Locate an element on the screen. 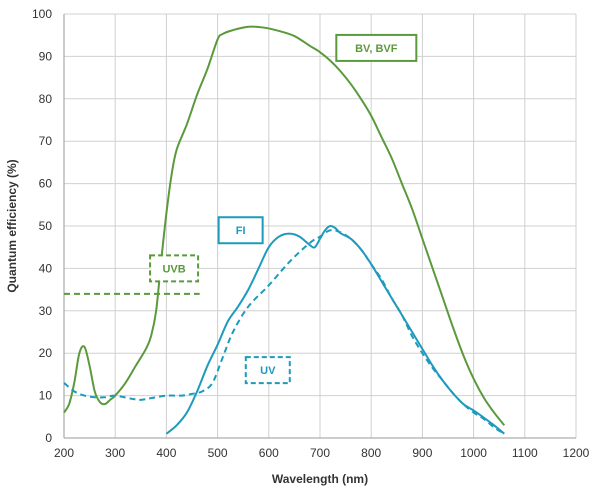  label-box-text: FI is located at coordinates (241, 231).